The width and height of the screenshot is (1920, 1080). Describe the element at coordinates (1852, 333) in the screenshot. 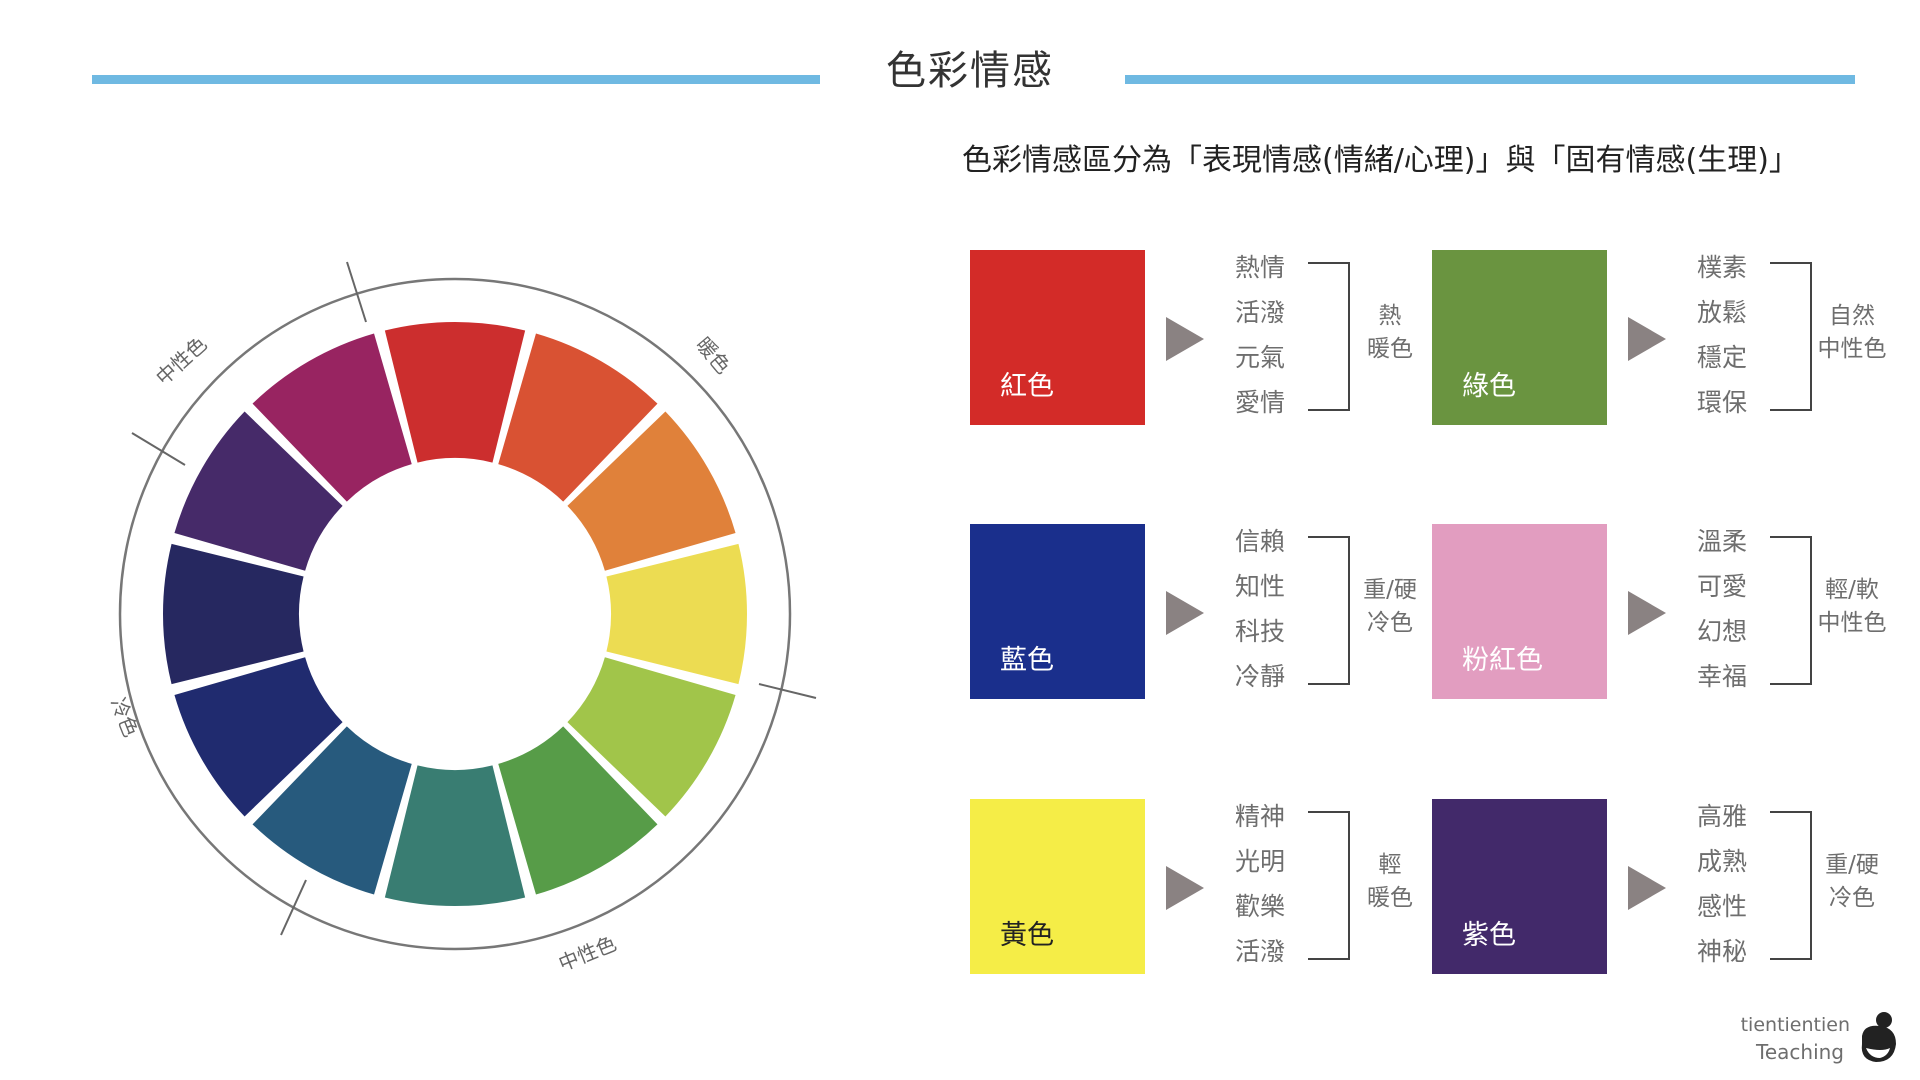

I see `category-label: 自然 中性色` at that location.